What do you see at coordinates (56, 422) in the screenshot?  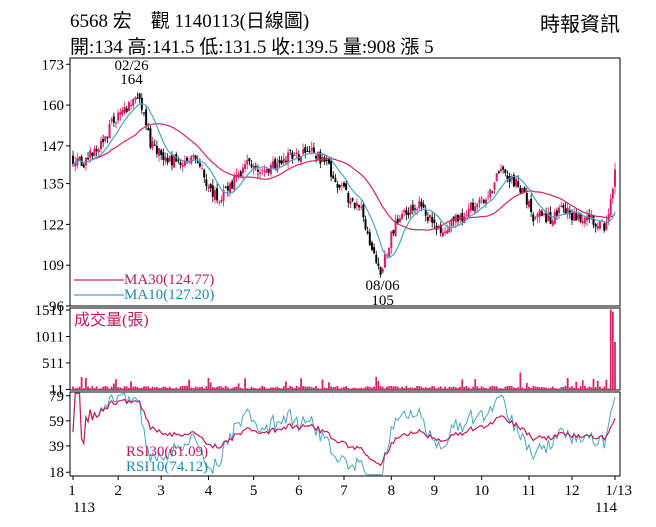 I see `rsi-axis-tick-label: 59` at bounding box center [56, 422].